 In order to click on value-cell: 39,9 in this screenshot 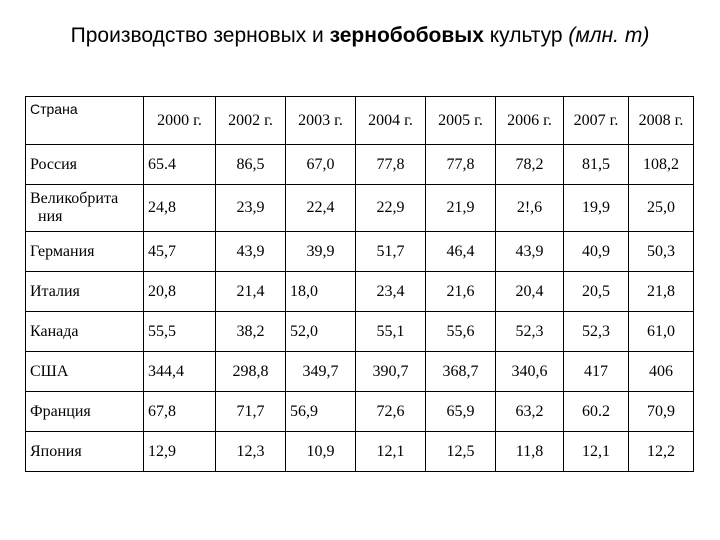, I will do `click(320, 251)`.